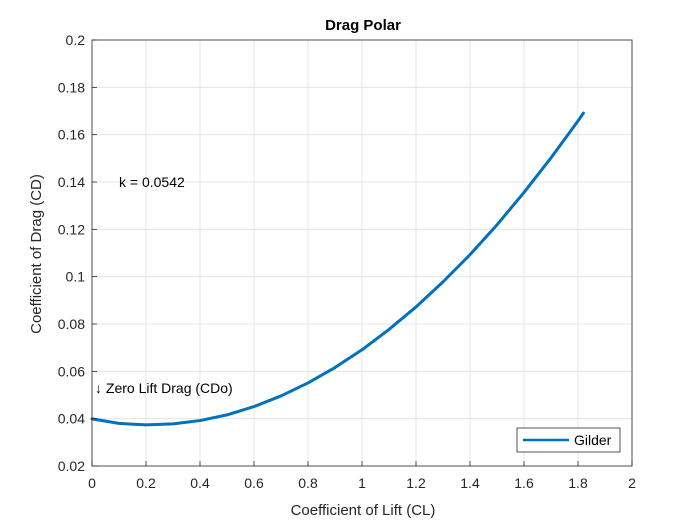  Describe the element at coordinates (416, 483) in the screenshot. I see `x-tick-label: 1.2` at that location.